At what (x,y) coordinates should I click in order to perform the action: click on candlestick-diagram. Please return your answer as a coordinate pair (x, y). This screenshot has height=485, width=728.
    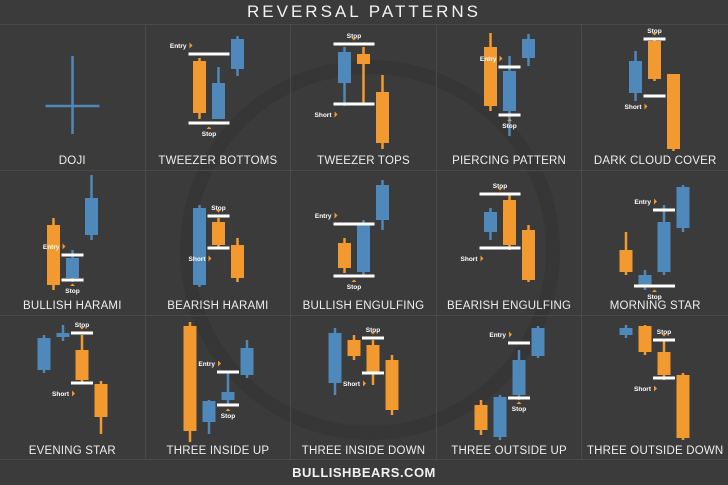
    Looking at the image, I should click on (72, 95).